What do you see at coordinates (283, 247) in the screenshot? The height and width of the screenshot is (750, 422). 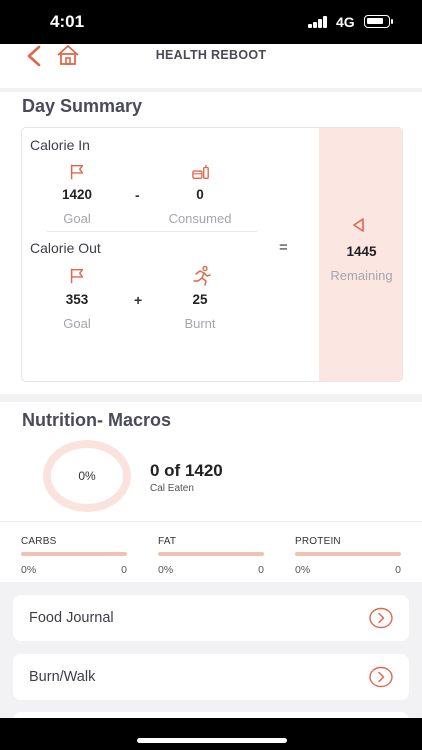 I see `equals-operator: =` at bounding box center [283, 247].